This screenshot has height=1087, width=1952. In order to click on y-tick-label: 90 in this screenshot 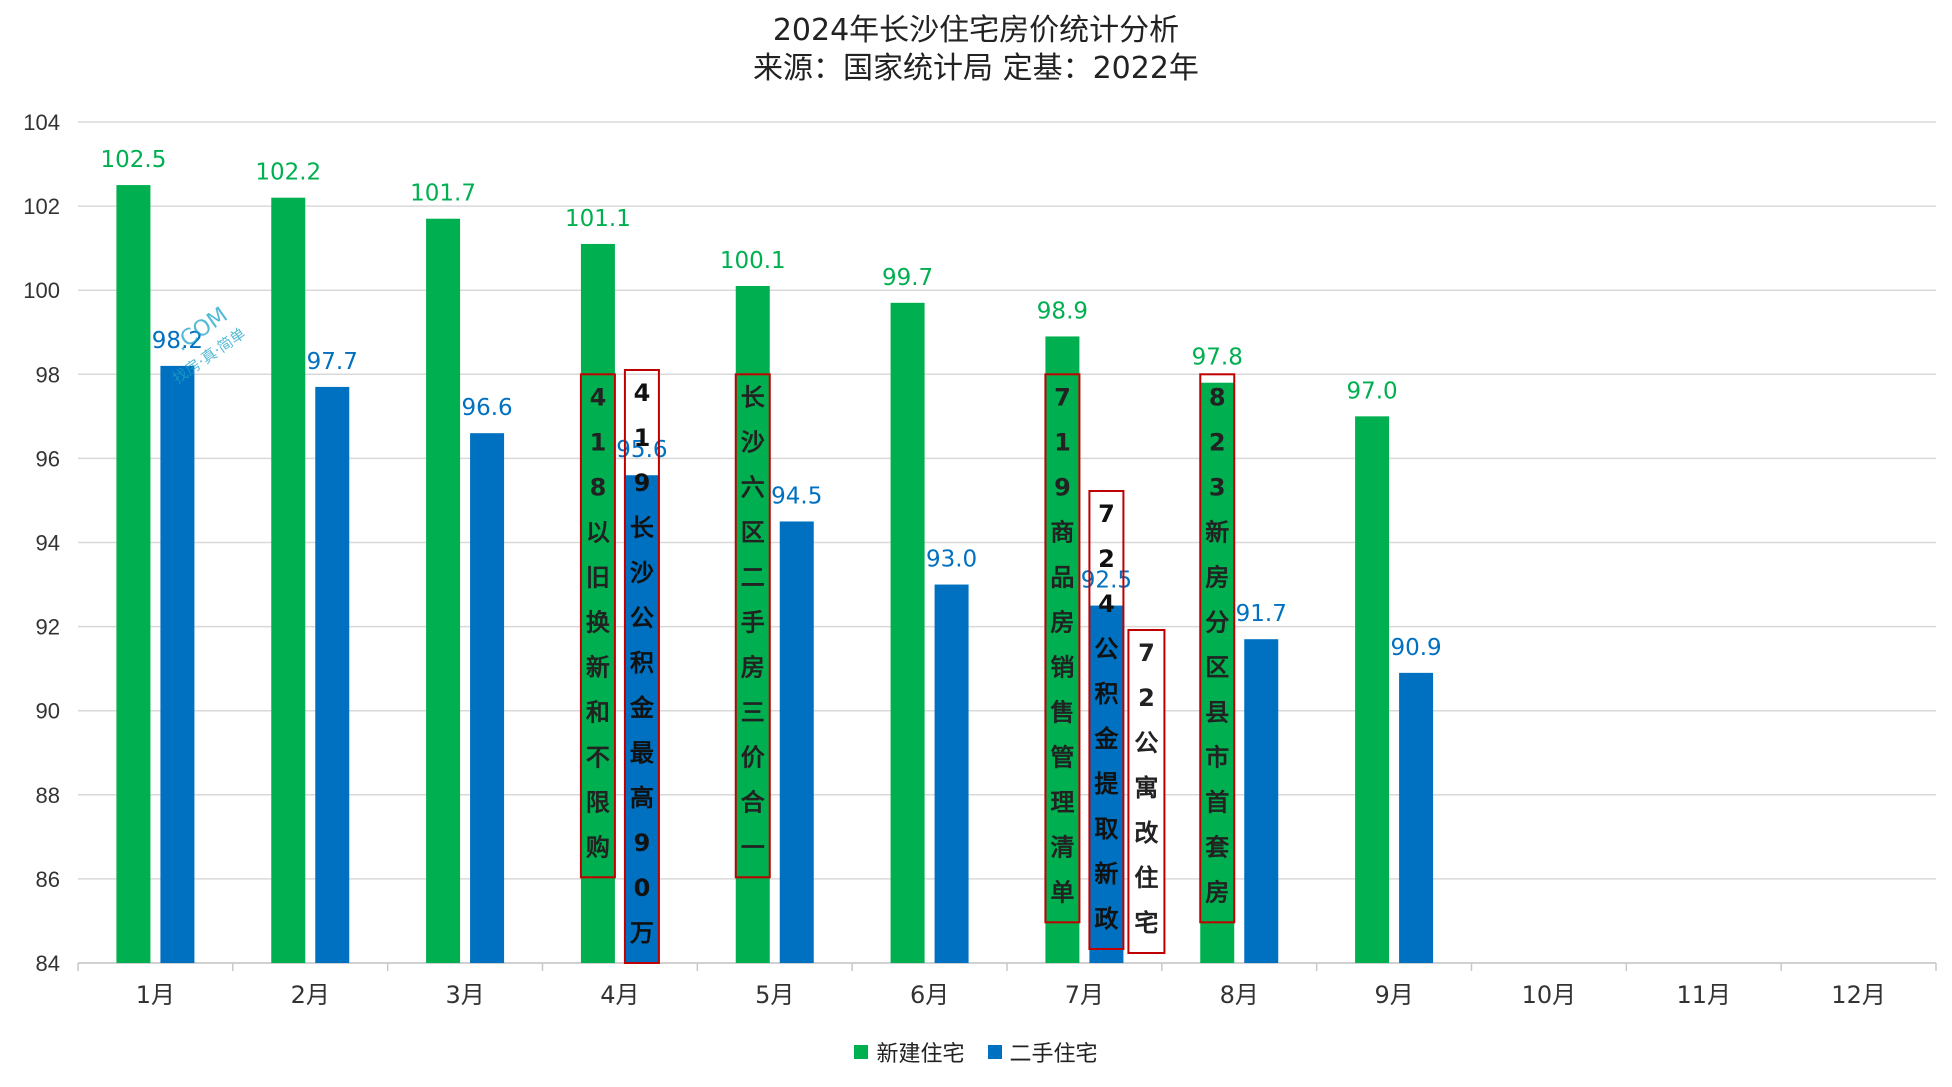, I will do `click(48, 711)`.